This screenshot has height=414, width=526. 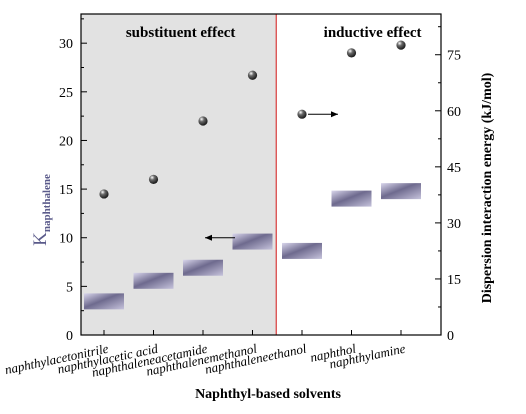 I want to click on left-tick-label: 25, so click(x=66, y=93).